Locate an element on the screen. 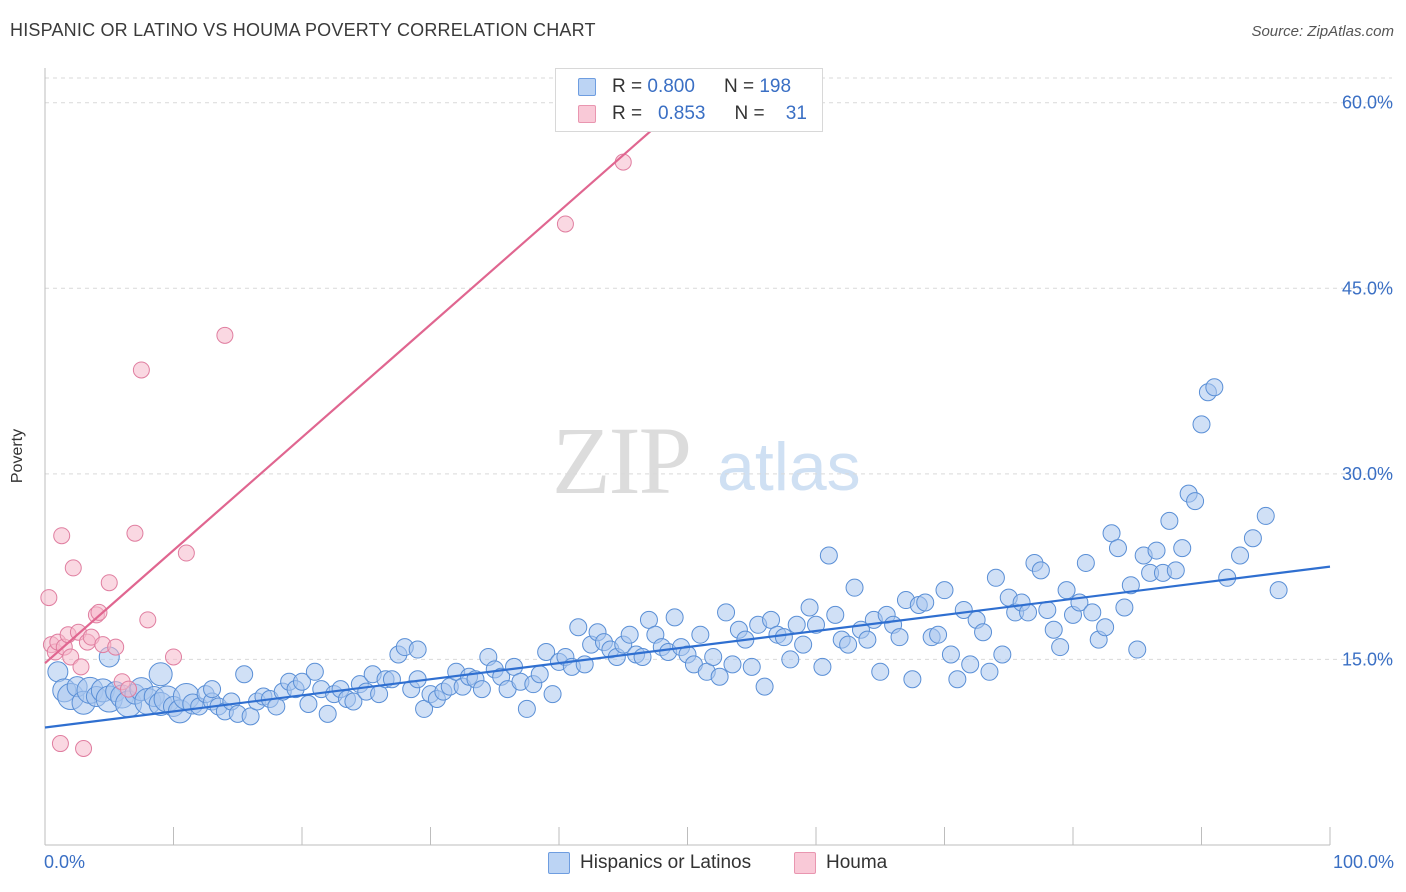 The image size is (1406, 892). legend-swatch-blue is located at coordinates (587, 87).